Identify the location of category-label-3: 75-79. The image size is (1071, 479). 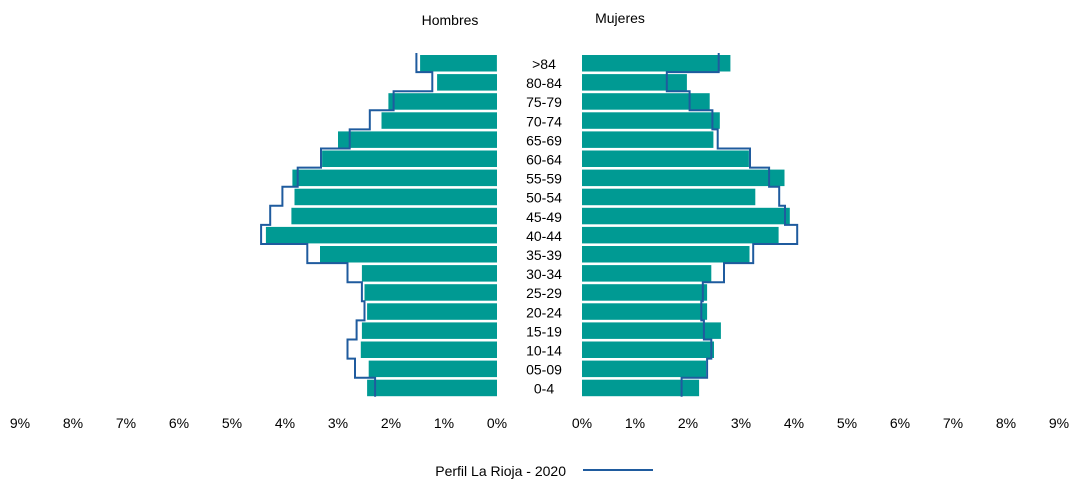
(544, 102).